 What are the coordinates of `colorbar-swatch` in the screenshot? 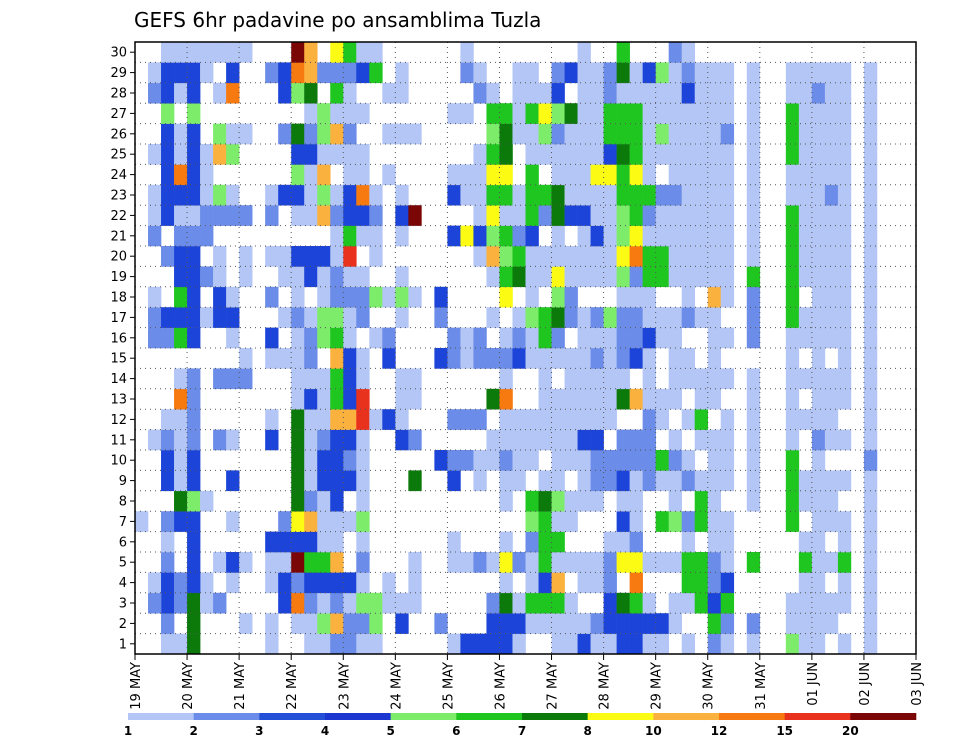 It's located at (752, 716).